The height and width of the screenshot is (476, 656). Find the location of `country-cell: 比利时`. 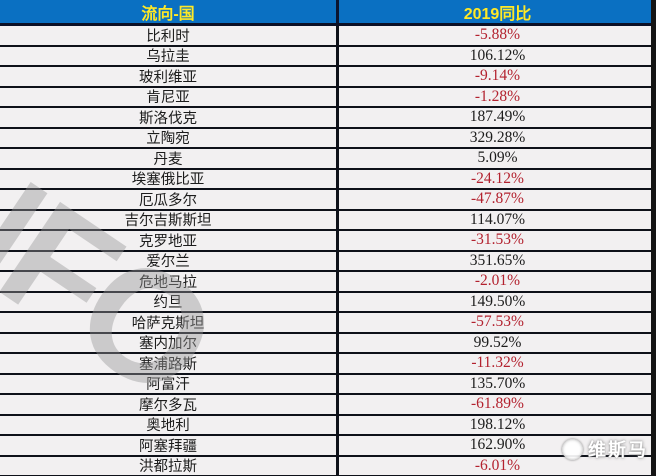

country-cell: 比利时 is located at coordinates (169, 35).